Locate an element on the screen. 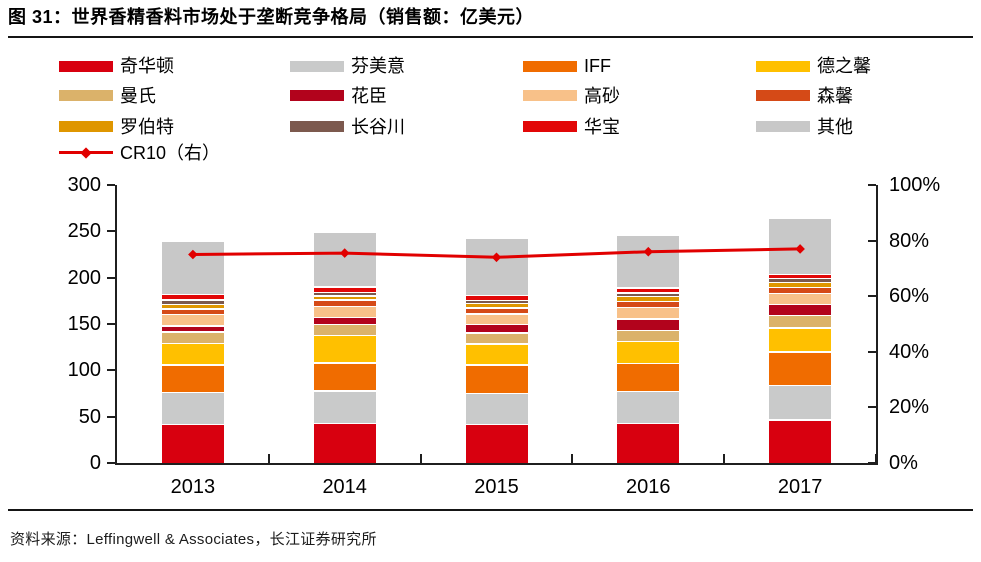 Image resolution: width=981 pixels, height=562 pixels. legend-label: 高砂 is located at coordinates (602, 95).